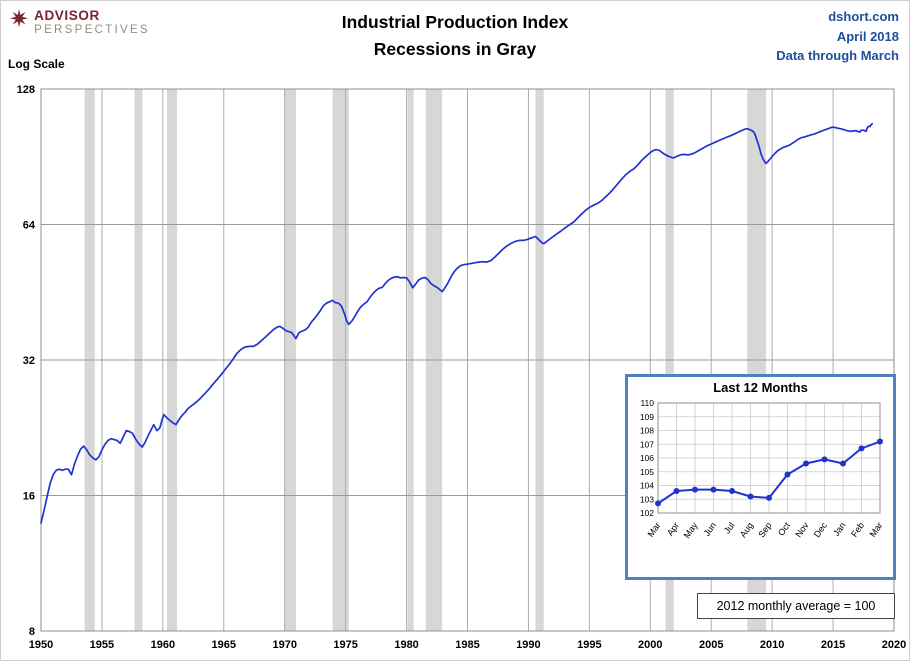 The image size is (910, 661). What do you see at coordinates (784, 529) in the screenshot?
I see `inset-month-label: Oct` at bounding box center [784, 529].